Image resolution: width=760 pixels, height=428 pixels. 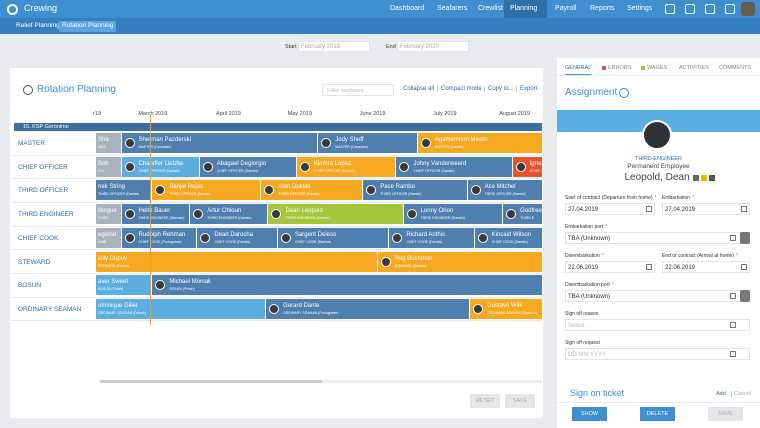 What do you see at coordinates (237, 237) in the screenshot?
I see `assignment-bar: Dean Darocha CHIEF COOK (Danish)` at bounding box center [237, 237].